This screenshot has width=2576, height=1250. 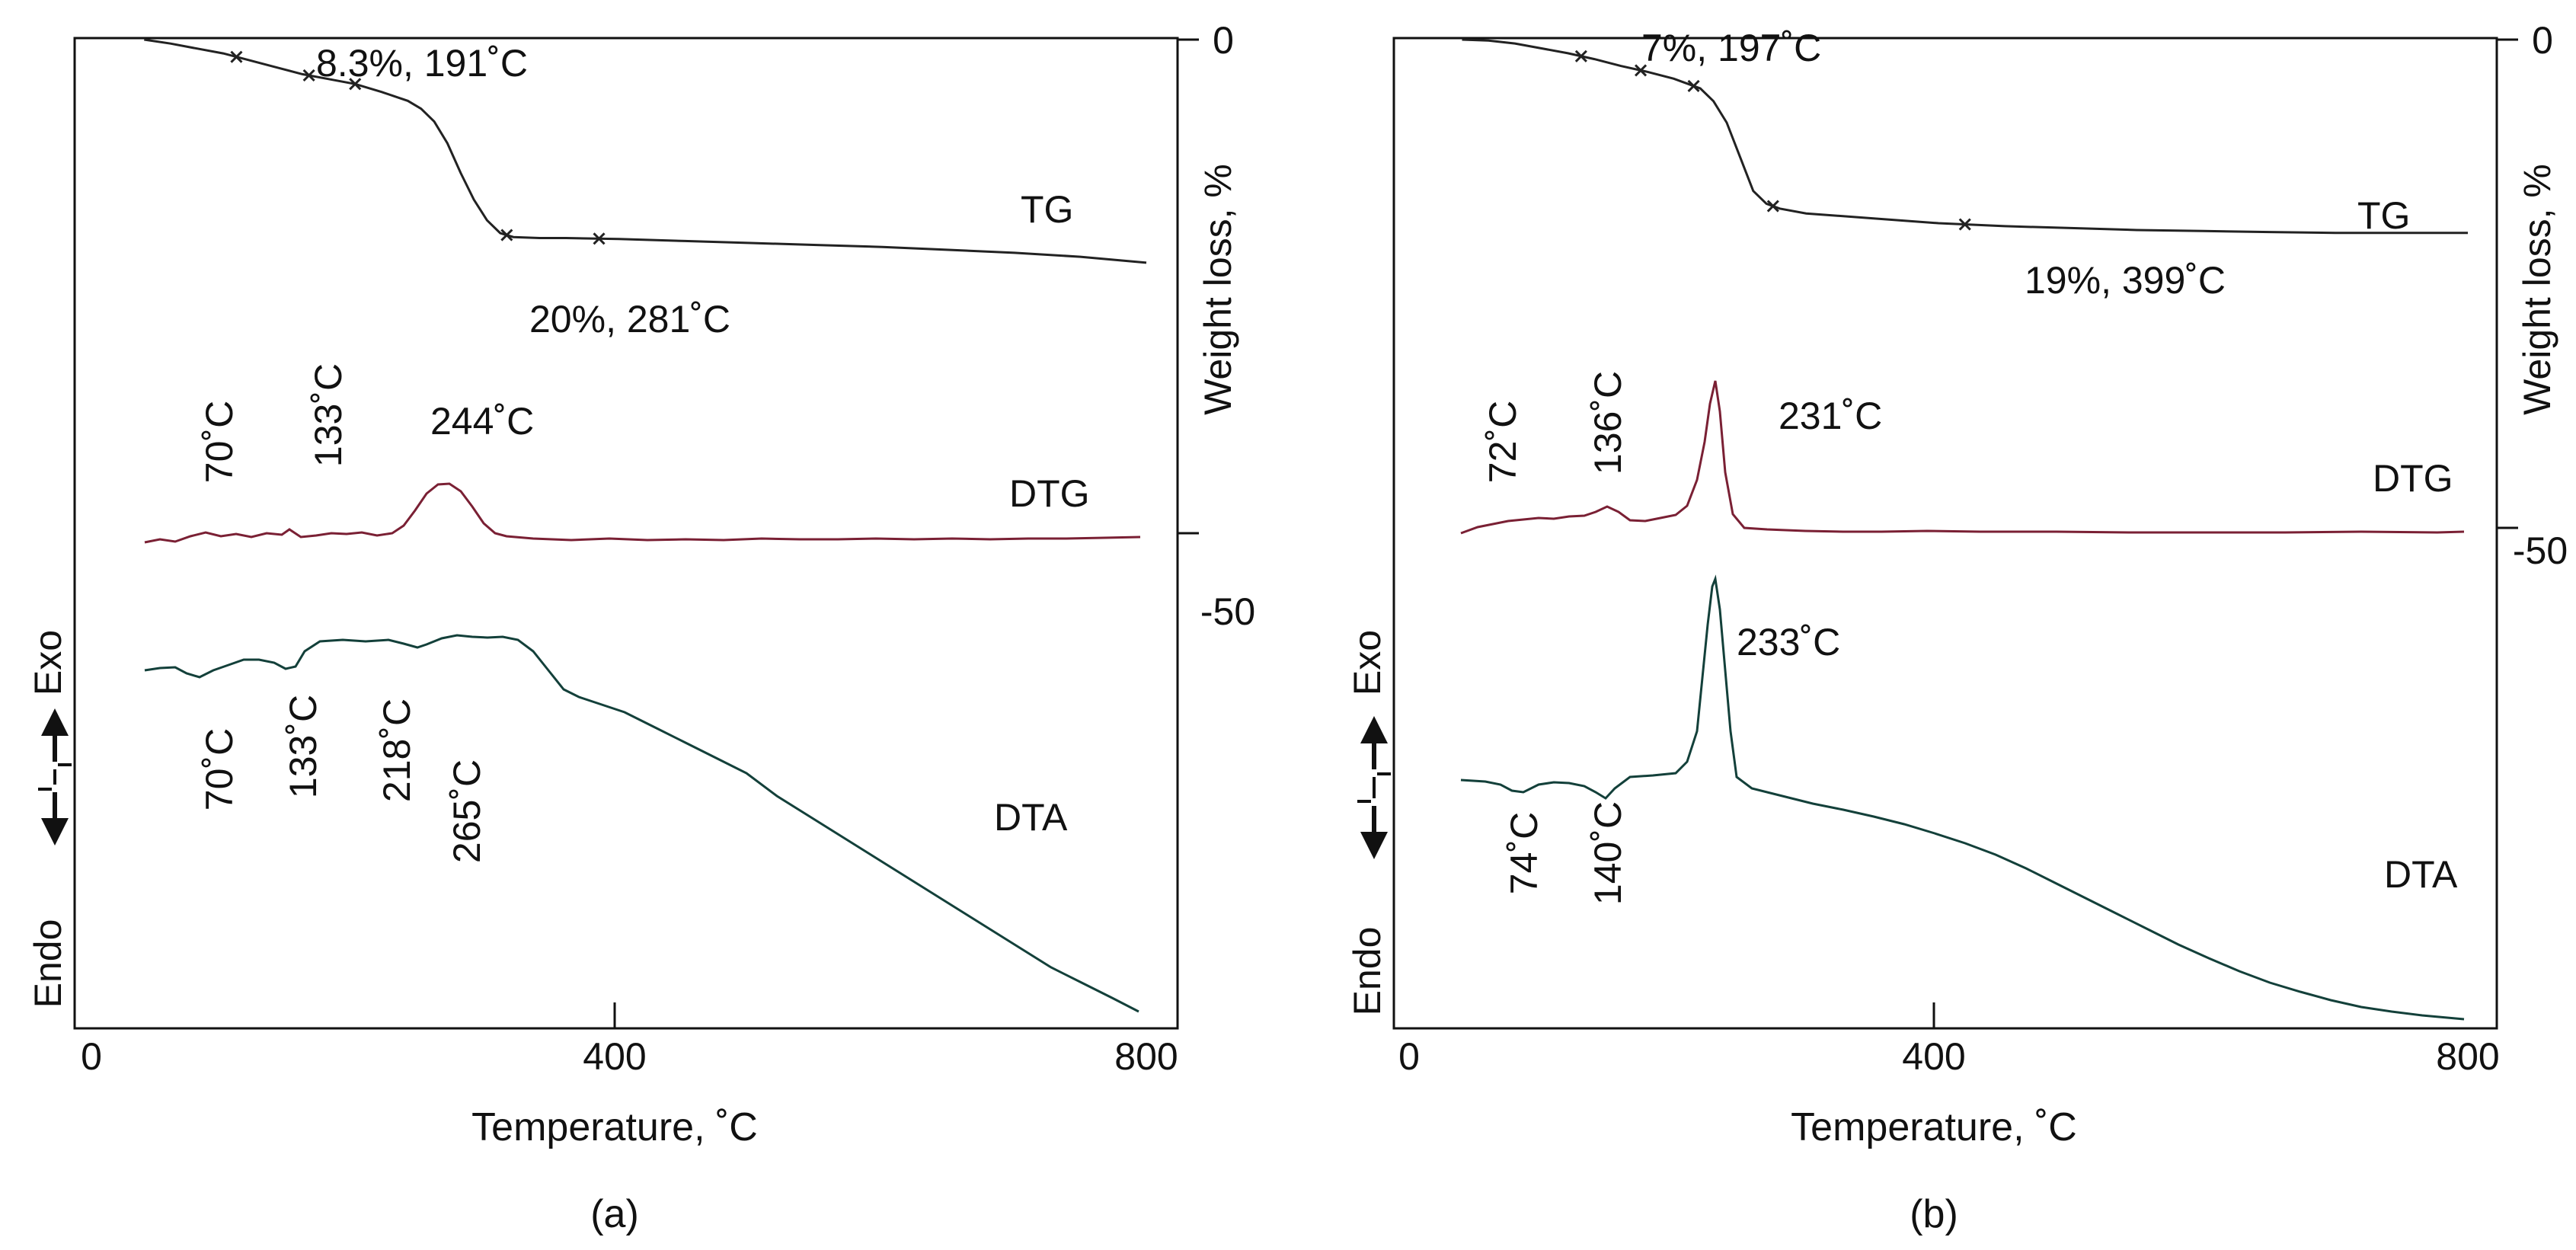 I want to click on annotation-b-dtg-231: 231˚C, so click(x=1830, y=416).